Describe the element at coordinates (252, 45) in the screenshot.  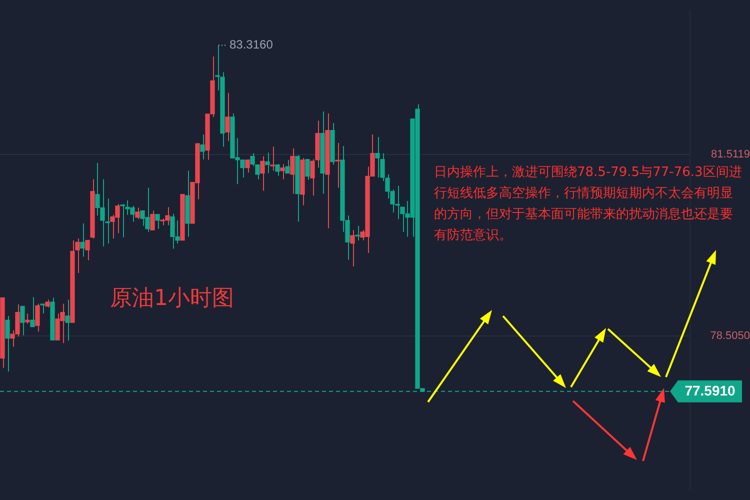
I see `annotation: 83.3160` at that location.